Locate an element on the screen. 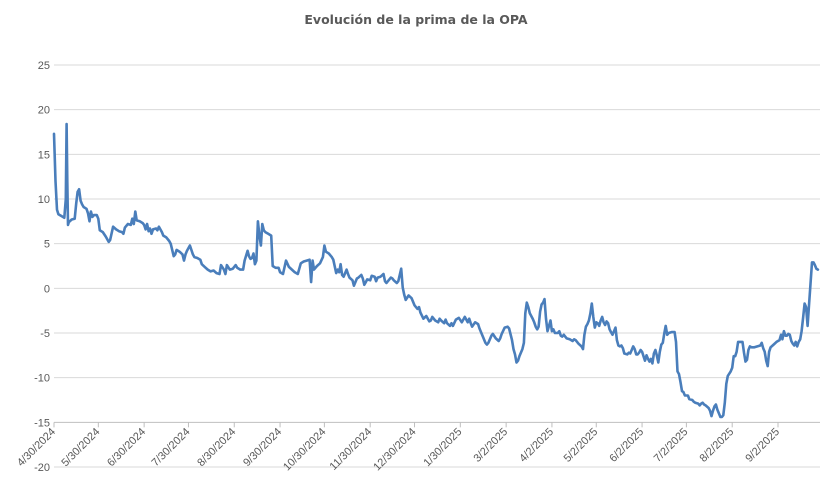  y-tick-label: -20 is located at coordinates (42, 468).